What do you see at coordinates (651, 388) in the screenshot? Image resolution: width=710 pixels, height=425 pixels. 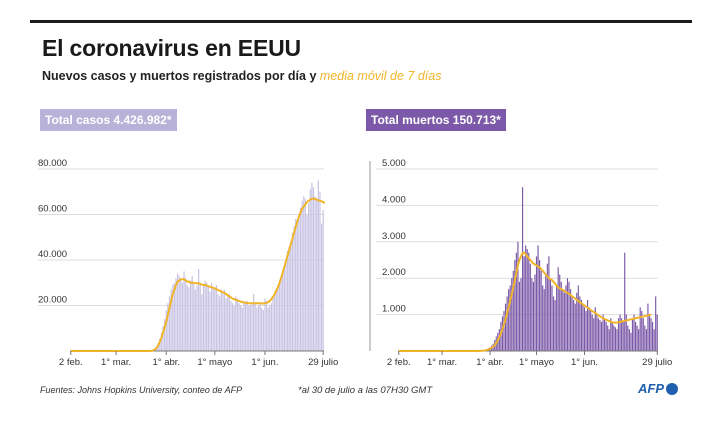 I see `afp-logo-text: AFP` at bounding box center [651, 388].